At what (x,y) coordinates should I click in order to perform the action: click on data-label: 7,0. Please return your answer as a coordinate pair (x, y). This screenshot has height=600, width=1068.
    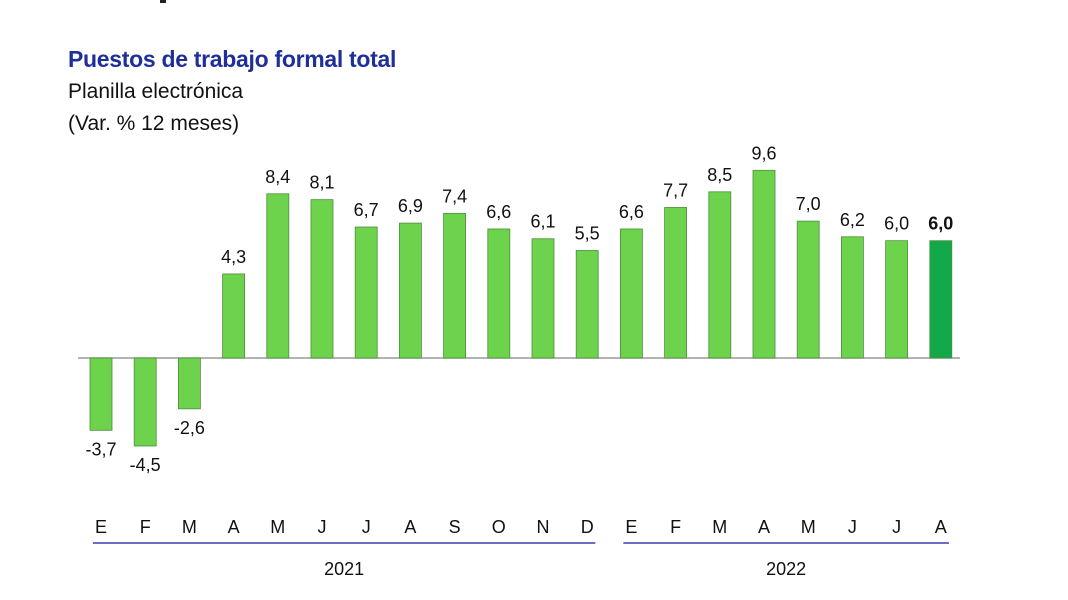
    Looking at the image, I should click on (808, 204).